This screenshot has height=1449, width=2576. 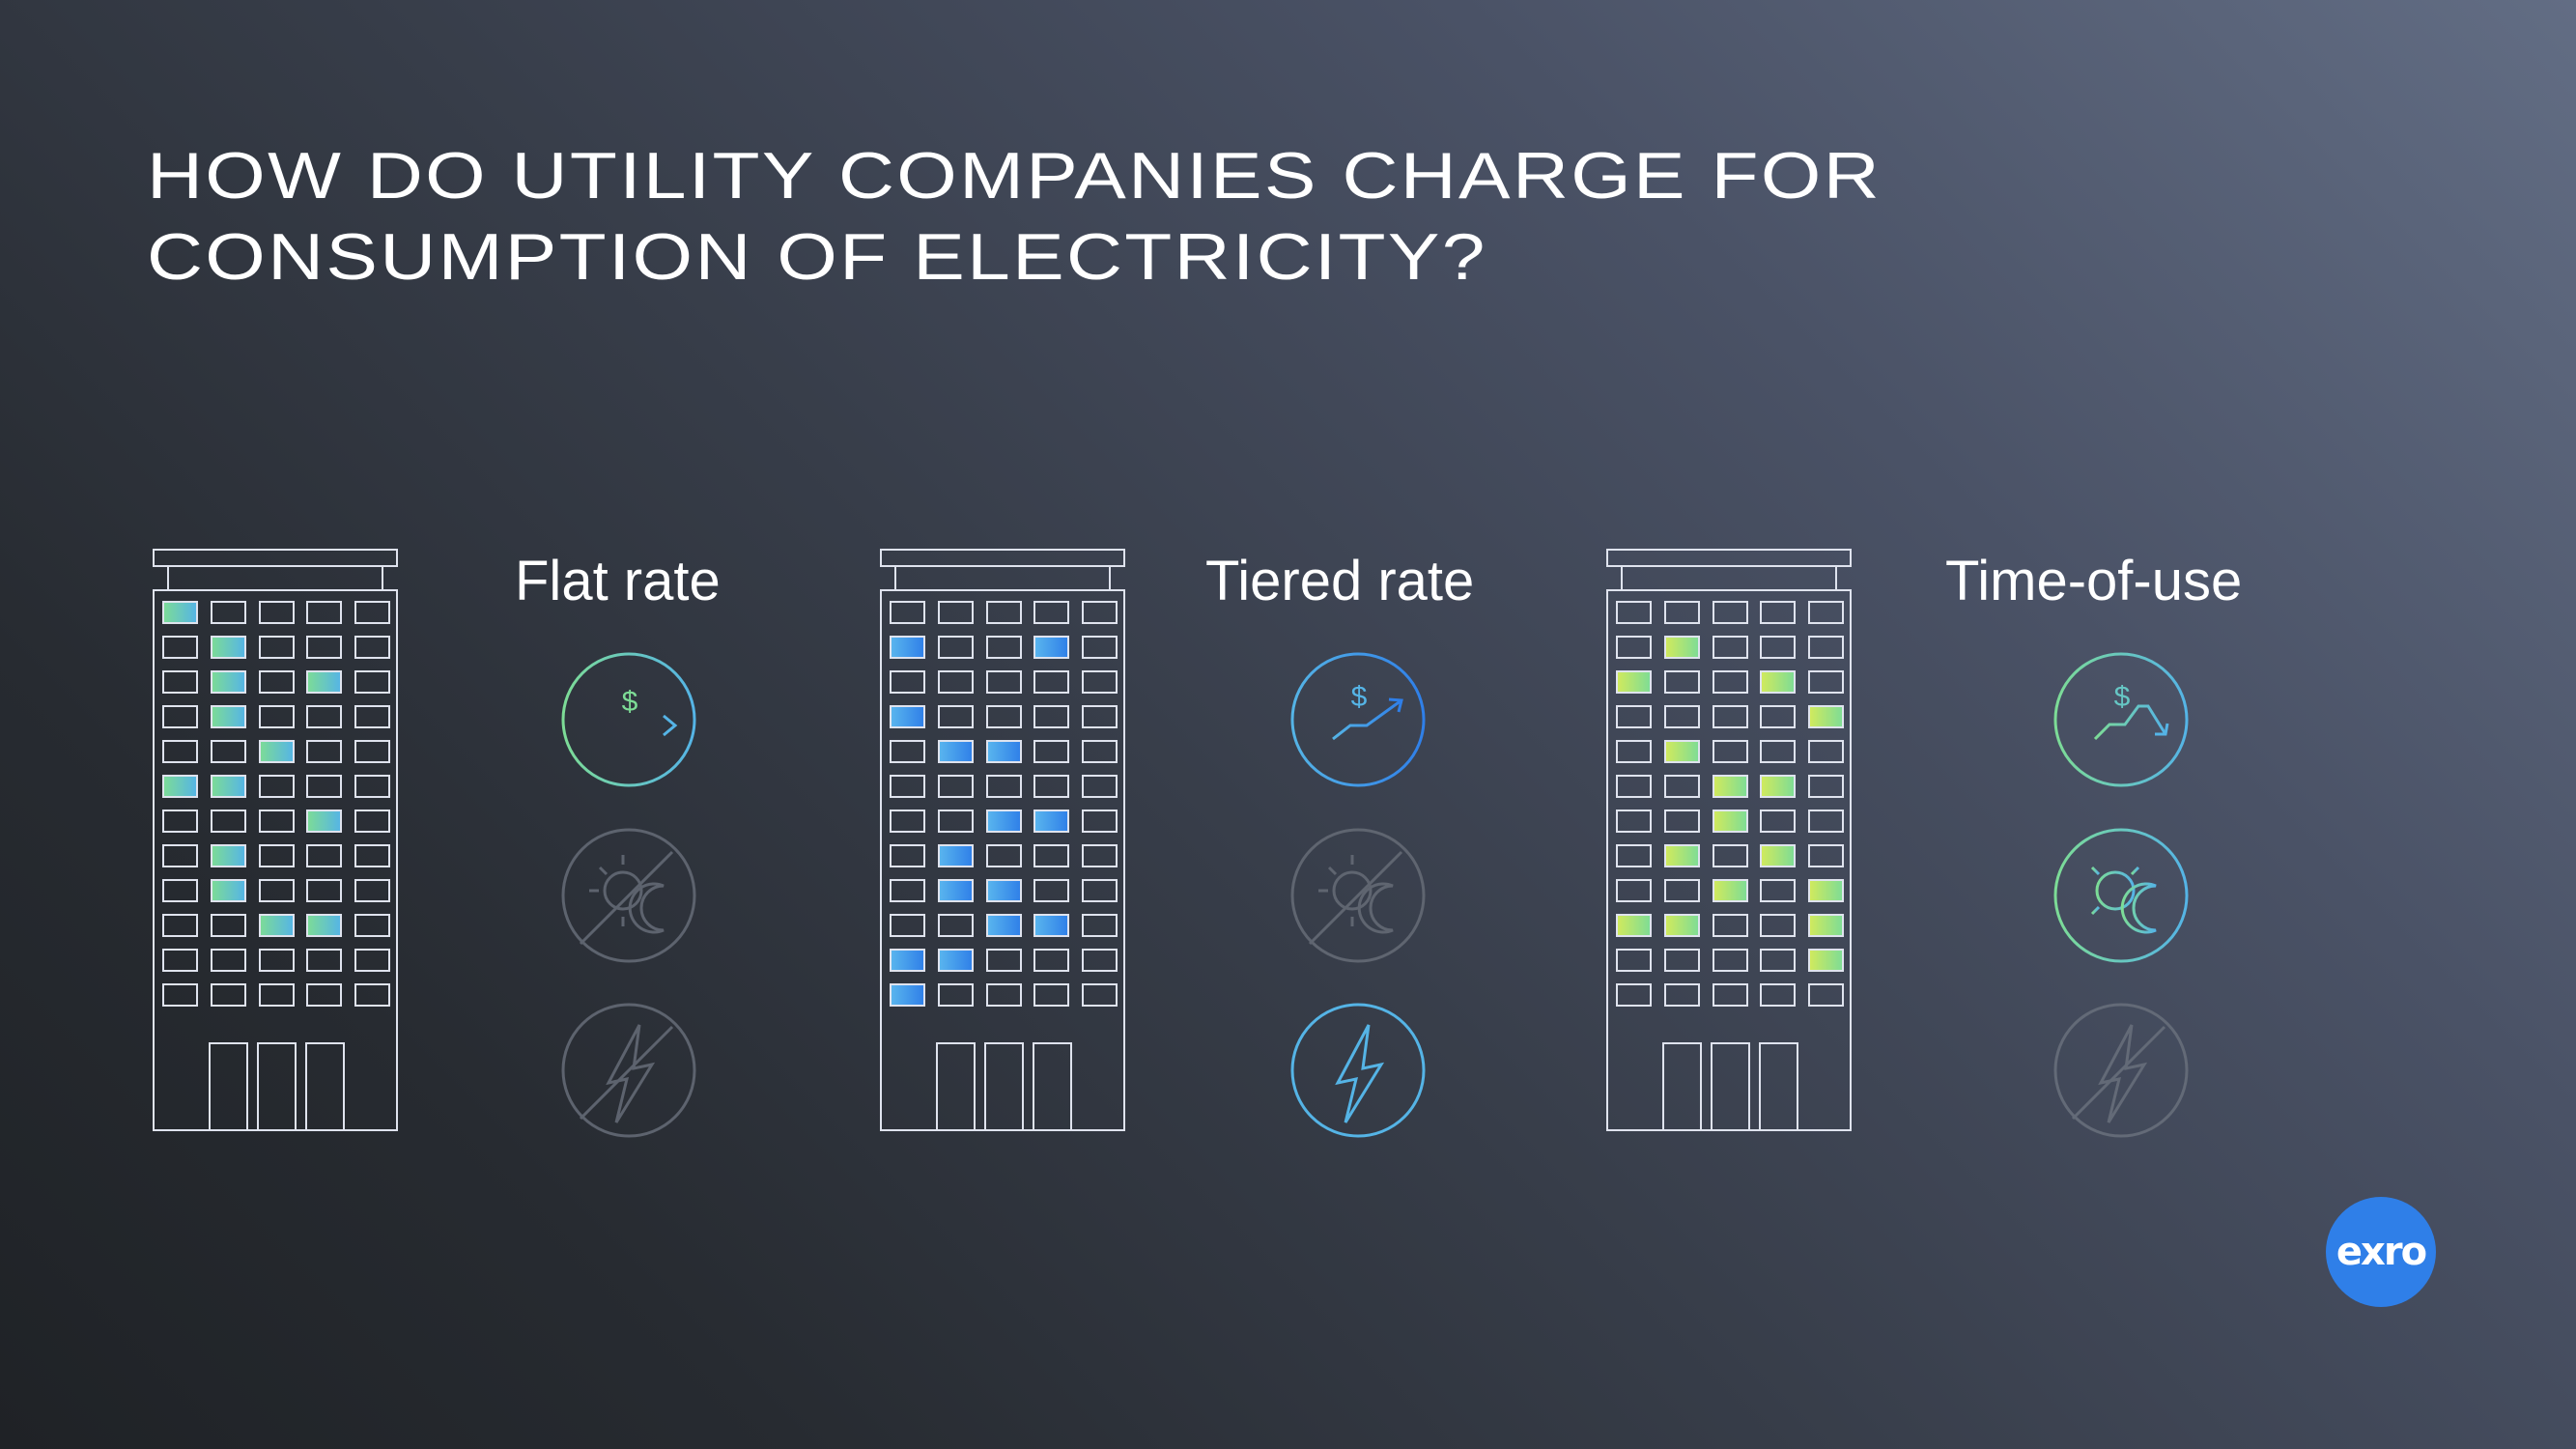 What do you see at coordinates (2094, 581) in the screenshot?
I see `plan-label-time-of-use: Time-of-use` at bounding box center [2094, 581].